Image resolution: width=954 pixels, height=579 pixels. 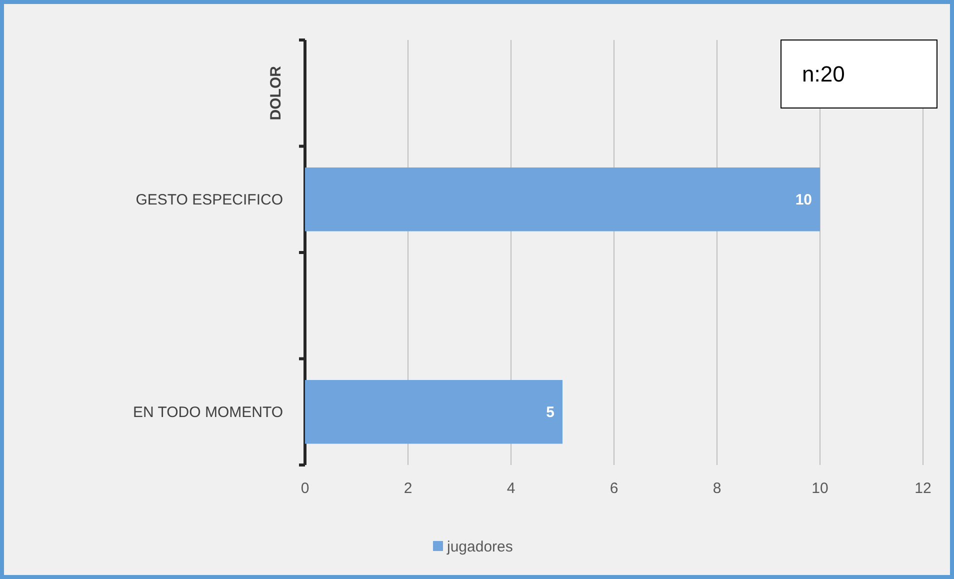 What do you see at coordinates (275, 93) in the screenshot?
I see `y-axis-title: DOLOR` at bounding box center [275, 93].